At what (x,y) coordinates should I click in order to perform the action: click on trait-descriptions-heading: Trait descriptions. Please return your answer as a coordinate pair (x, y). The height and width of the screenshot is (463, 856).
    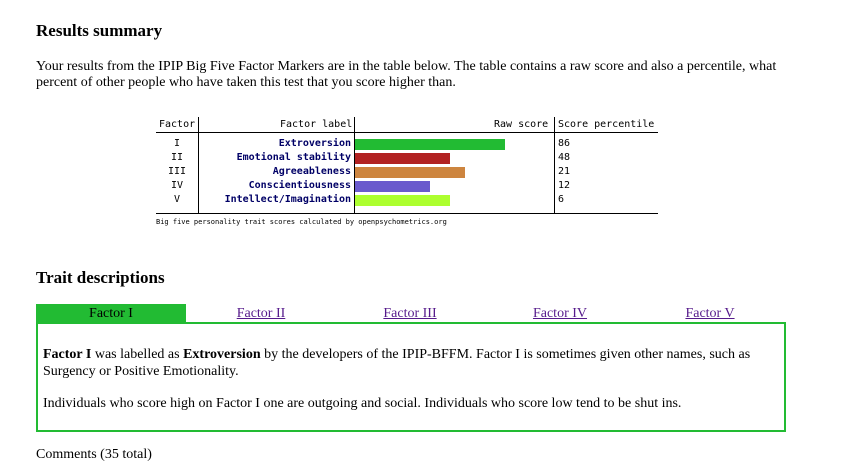
    Looking at the image, I should click on (100, 277).